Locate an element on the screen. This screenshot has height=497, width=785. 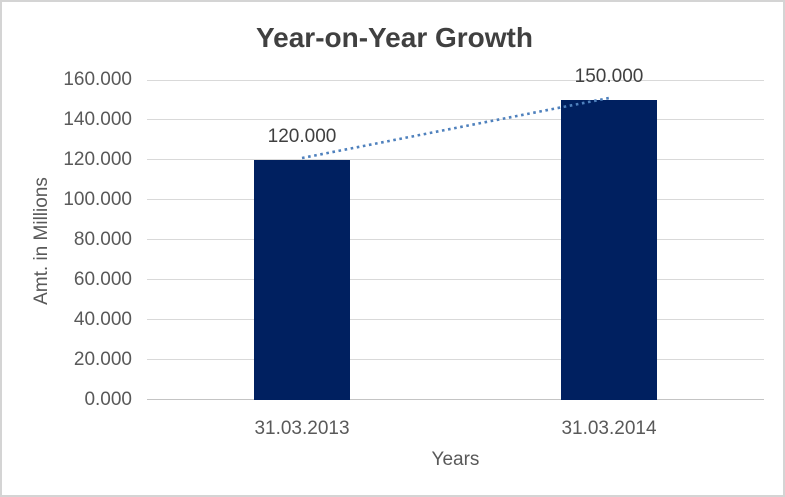
x-category-label: 31.03.2014 is located at coordinates (609, 428).